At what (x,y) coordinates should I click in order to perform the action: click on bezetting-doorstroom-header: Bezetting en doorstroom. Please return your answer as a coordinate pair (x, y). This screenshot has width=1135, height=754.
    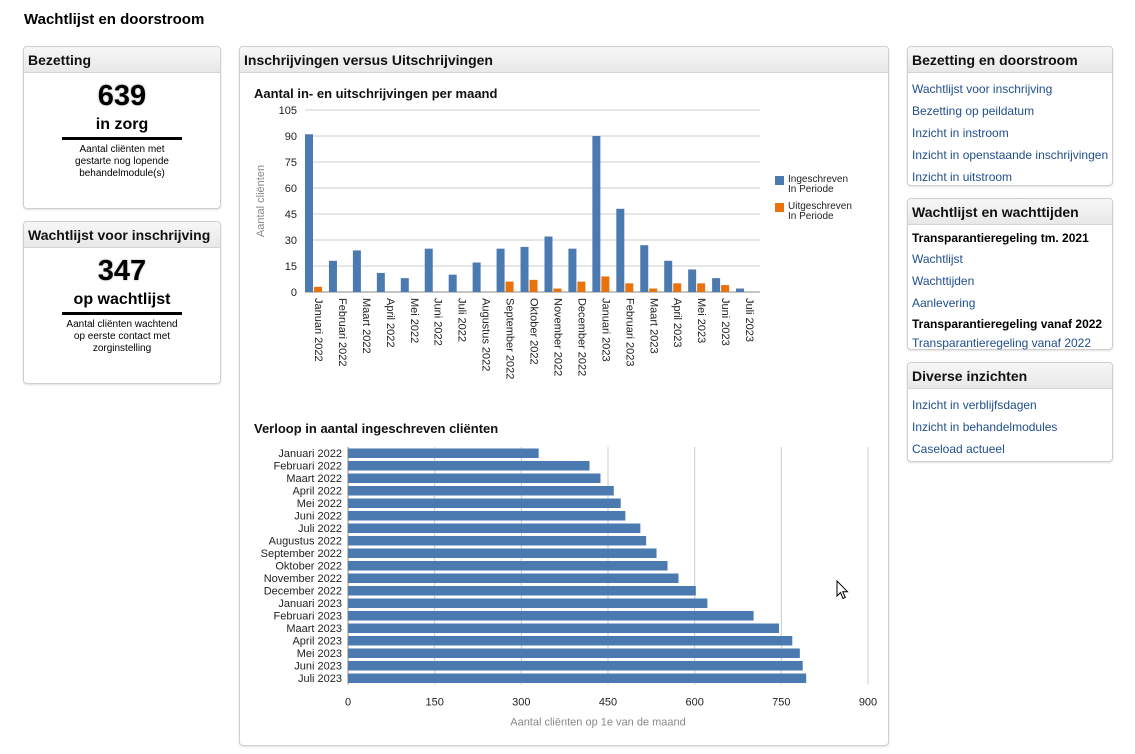
    Looking at the image, I should click on (1010, 60).